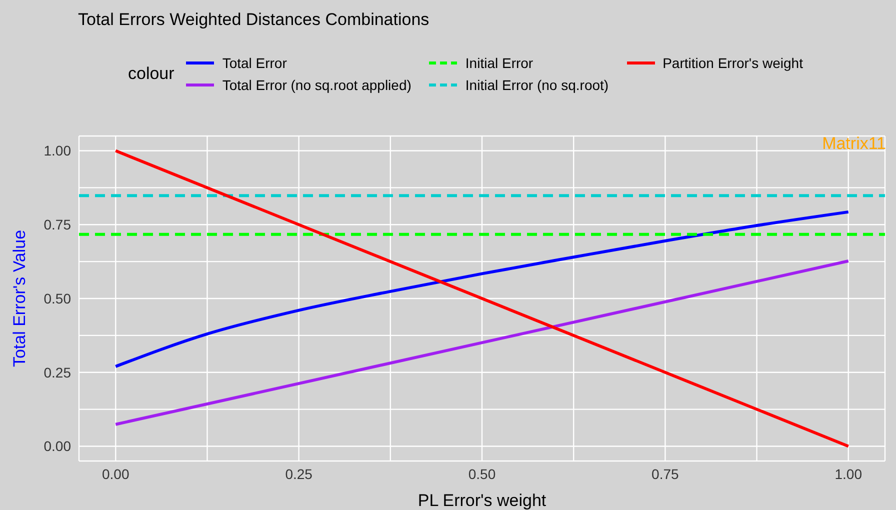  Describe the element at coordinates (58, 372) in the screenshot. I see `y-tick-label: 0.25` at that location.